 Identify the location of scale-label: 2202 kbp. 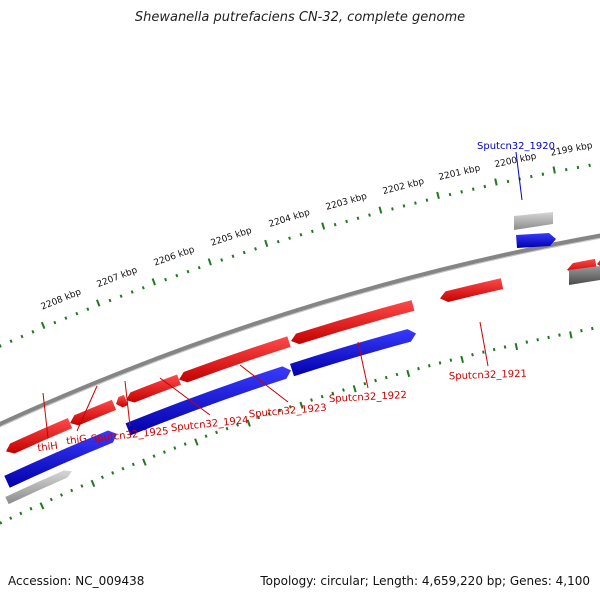
(404, 187).